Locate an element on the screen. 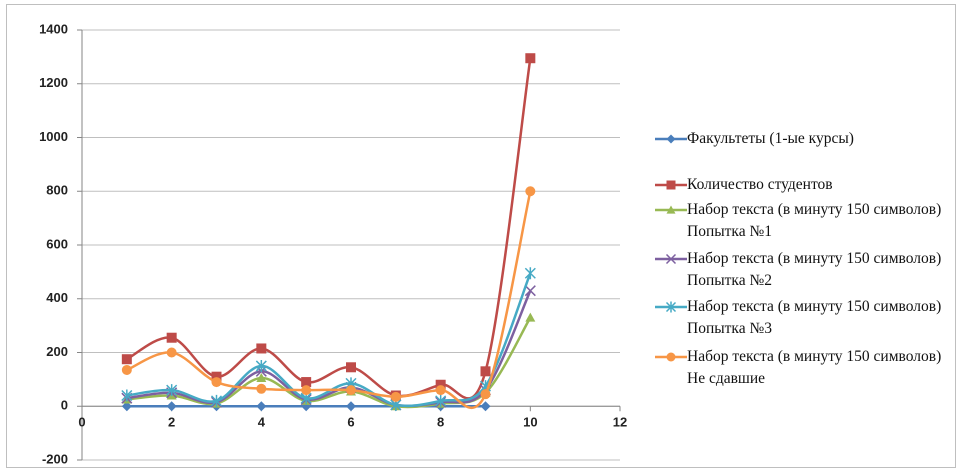 Image resolution: width=961 pixels, height=474 pixels. legend-entry: Количество студентов is located at coordinates (802, 185).